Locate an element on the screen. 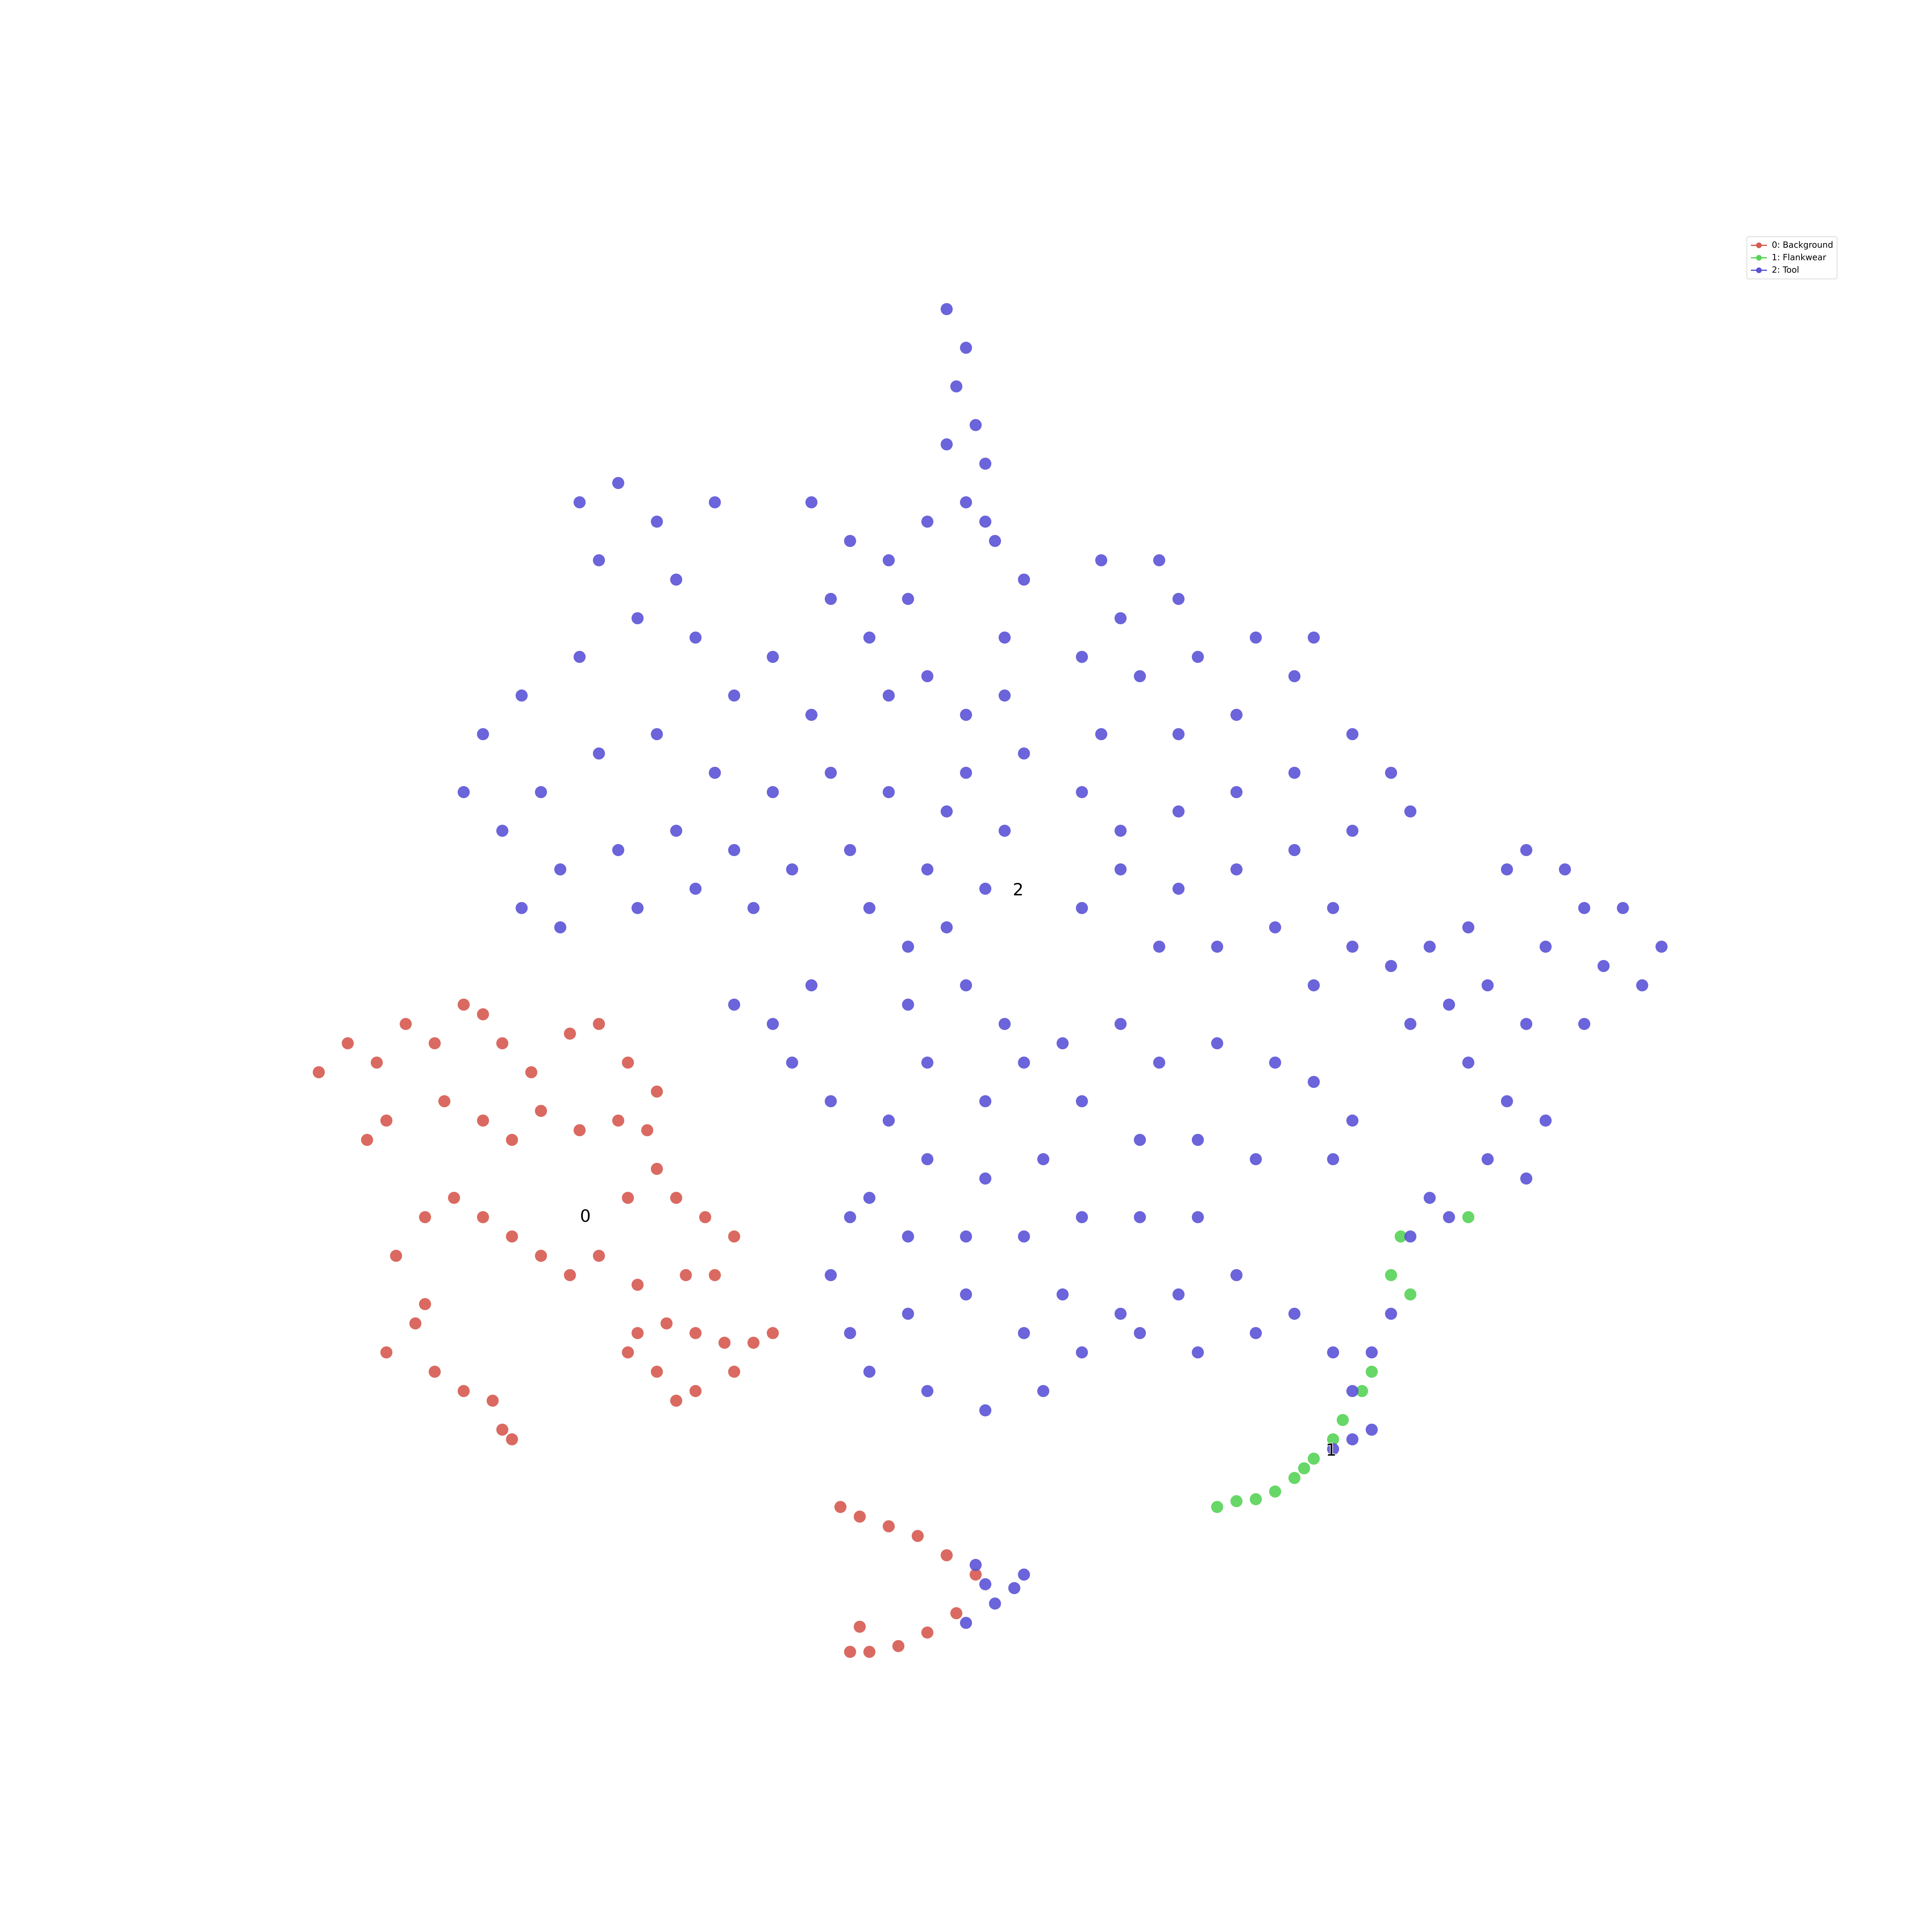 This screenshot has height=1932, width=1932. legend-label: 2: Tool is located at coordinates (1785, 270).